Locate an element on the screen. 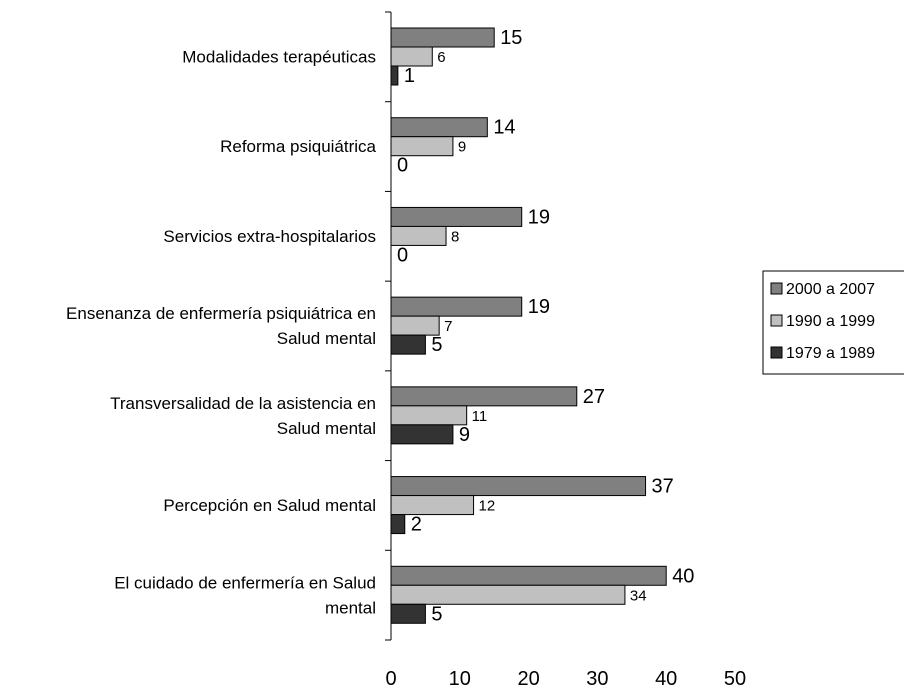 This screenshot has width=904, height=689. data-label: 8 is located at coordinates (455, 236).